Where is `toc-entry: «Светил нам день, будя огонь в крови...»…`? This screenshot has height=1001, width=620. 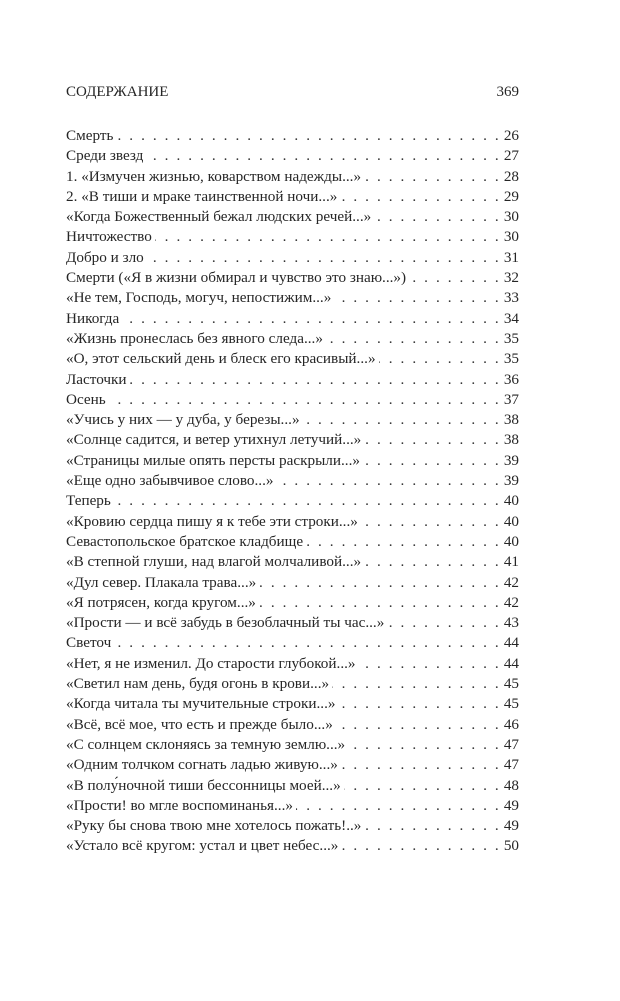
toc-entry: «Светил нам день, будя огонь в крови...»… is located at coordinates (292, 684).